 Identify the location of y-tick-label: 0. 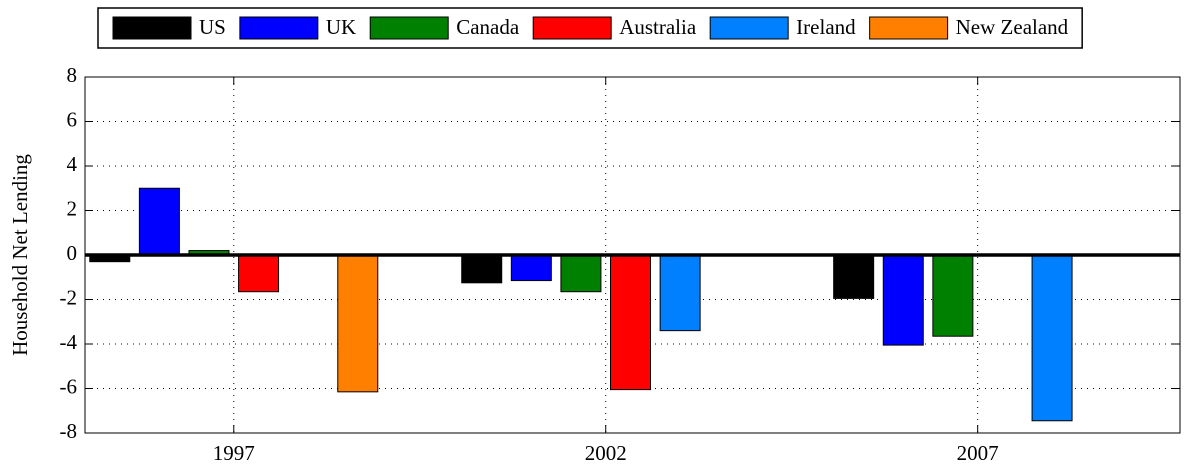
(72, 253).